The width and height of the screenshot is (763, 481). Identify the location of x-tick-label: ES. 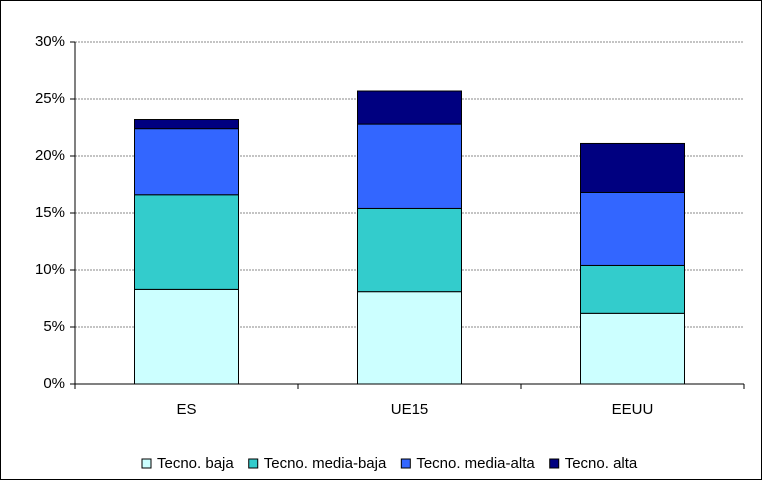
(186, 409).